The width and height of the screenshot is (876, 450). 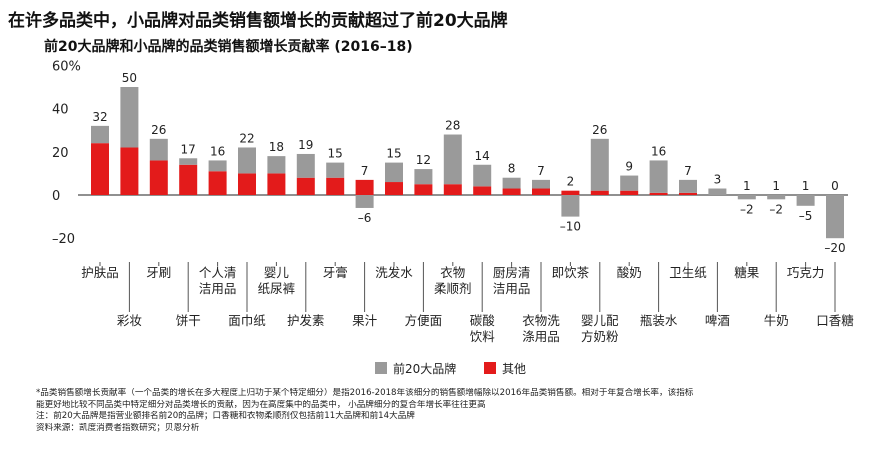 I want to click on bar-total-label: 8, so click(x=512, y=169).